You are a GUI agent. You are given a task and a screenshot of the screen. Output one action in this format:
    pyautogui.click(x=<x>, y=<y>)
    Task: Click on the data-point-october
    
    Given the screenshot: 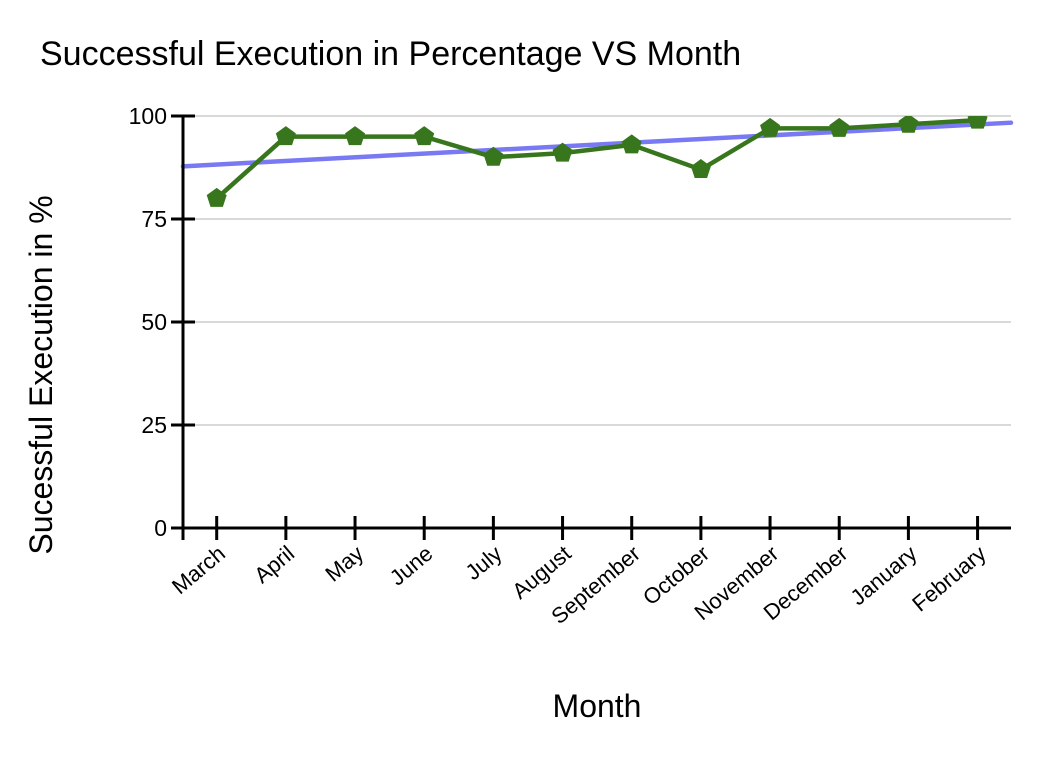 What is the action you would take?
    pyautogui.click(x=700, y=169)
    